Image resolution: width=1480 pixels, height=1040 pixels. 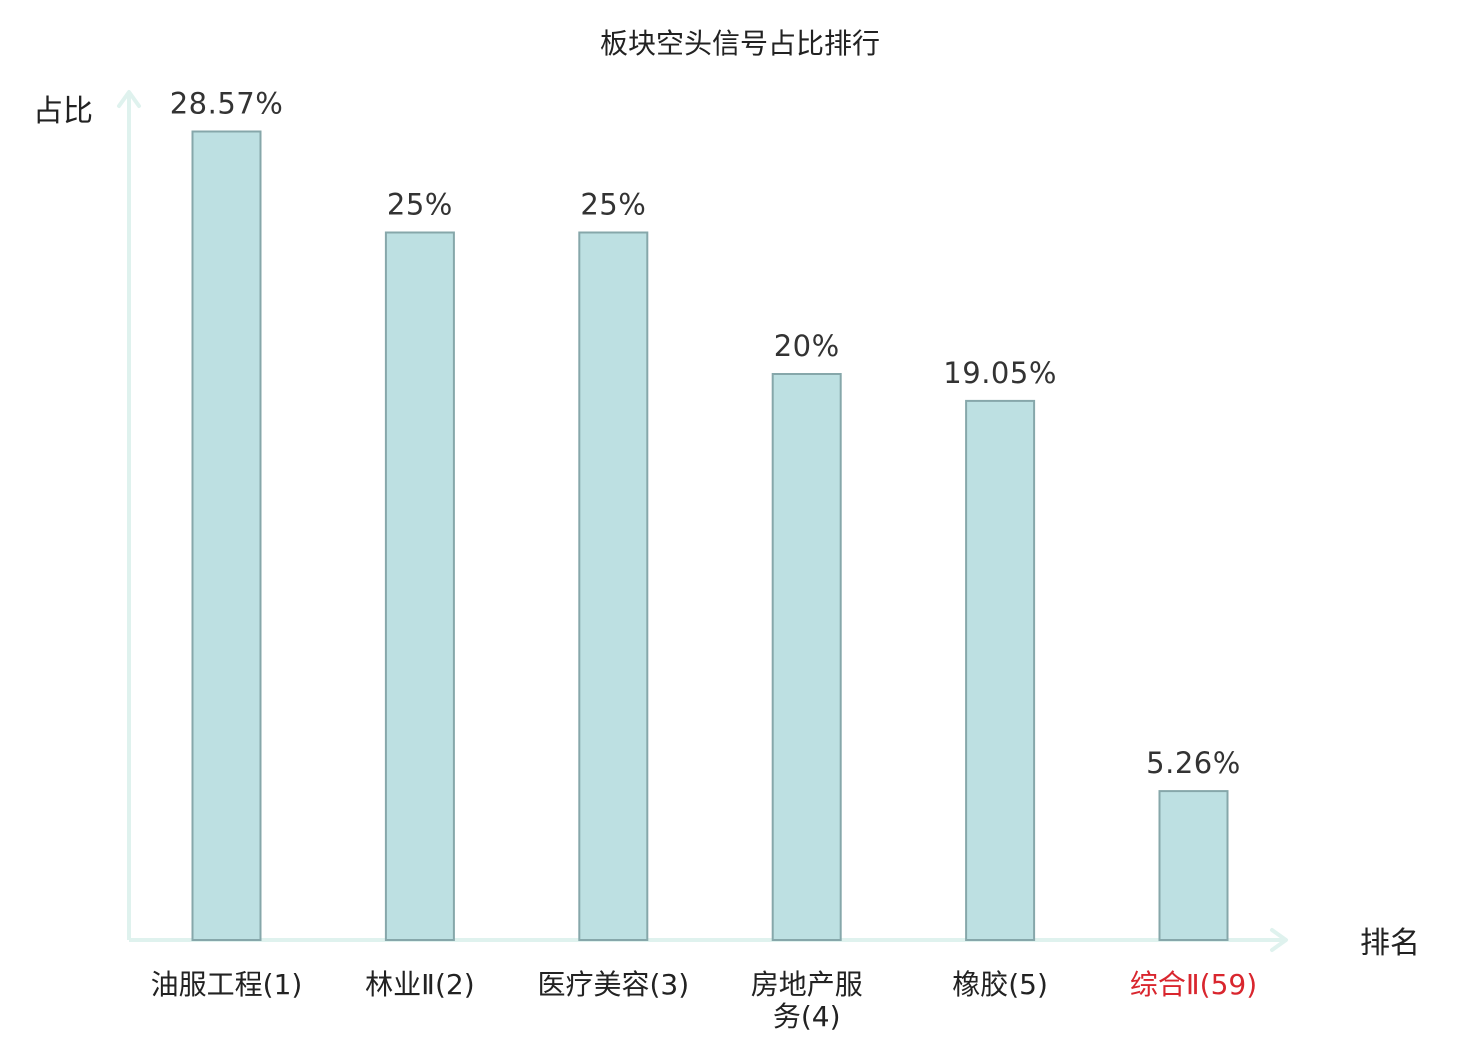 I want to click on tick-label-3: 房地产服务(4), so click(x=807, y=1000).